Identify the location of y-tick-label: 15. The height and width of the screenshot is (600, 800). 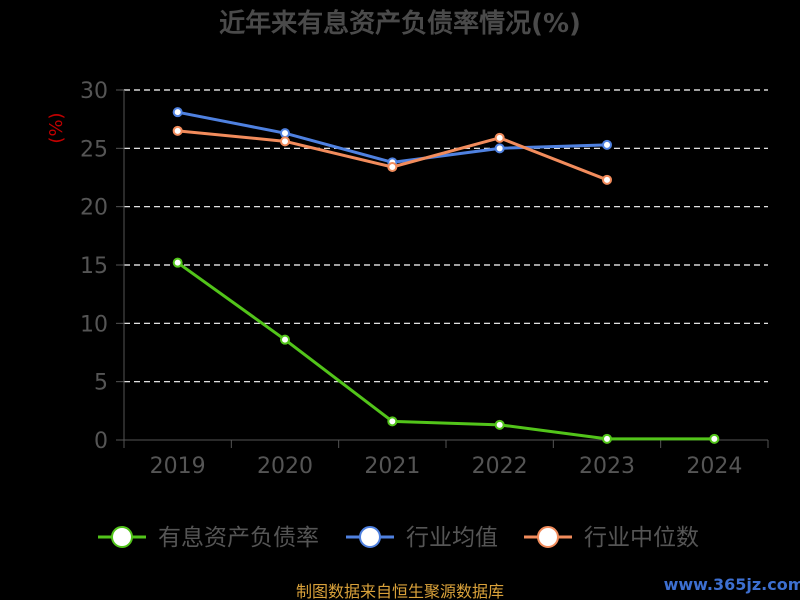
(94, 266).